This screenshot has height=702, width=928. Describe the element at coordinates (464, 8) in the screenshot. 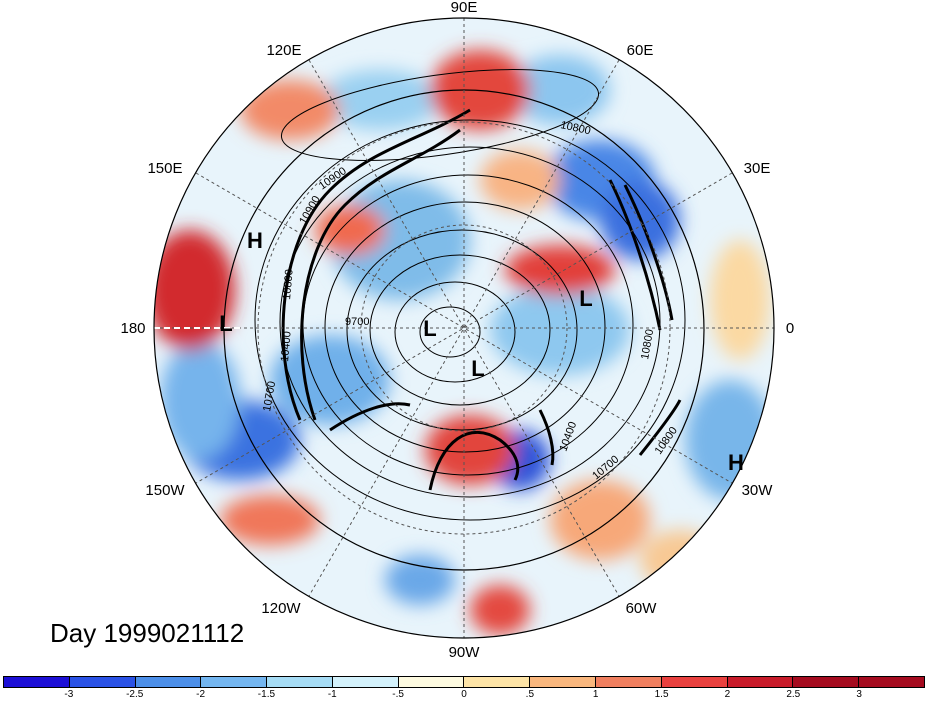

I see `lon-label-90e: 90E` at that location.